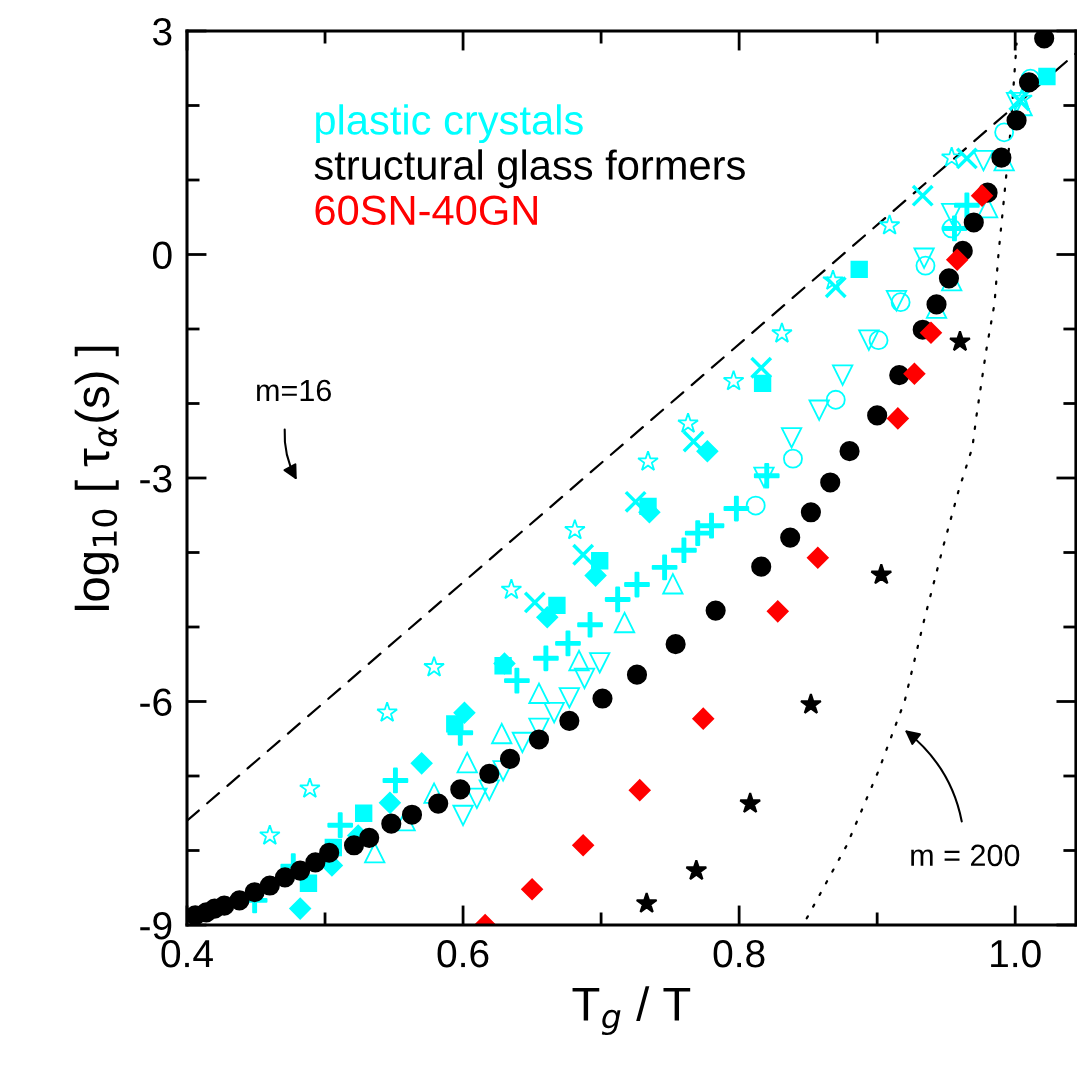  What do you see at coordinates (1016, 953) in the screenshot?
I see `x-tick-label: 1.0` at bounding box center [1016, 953].